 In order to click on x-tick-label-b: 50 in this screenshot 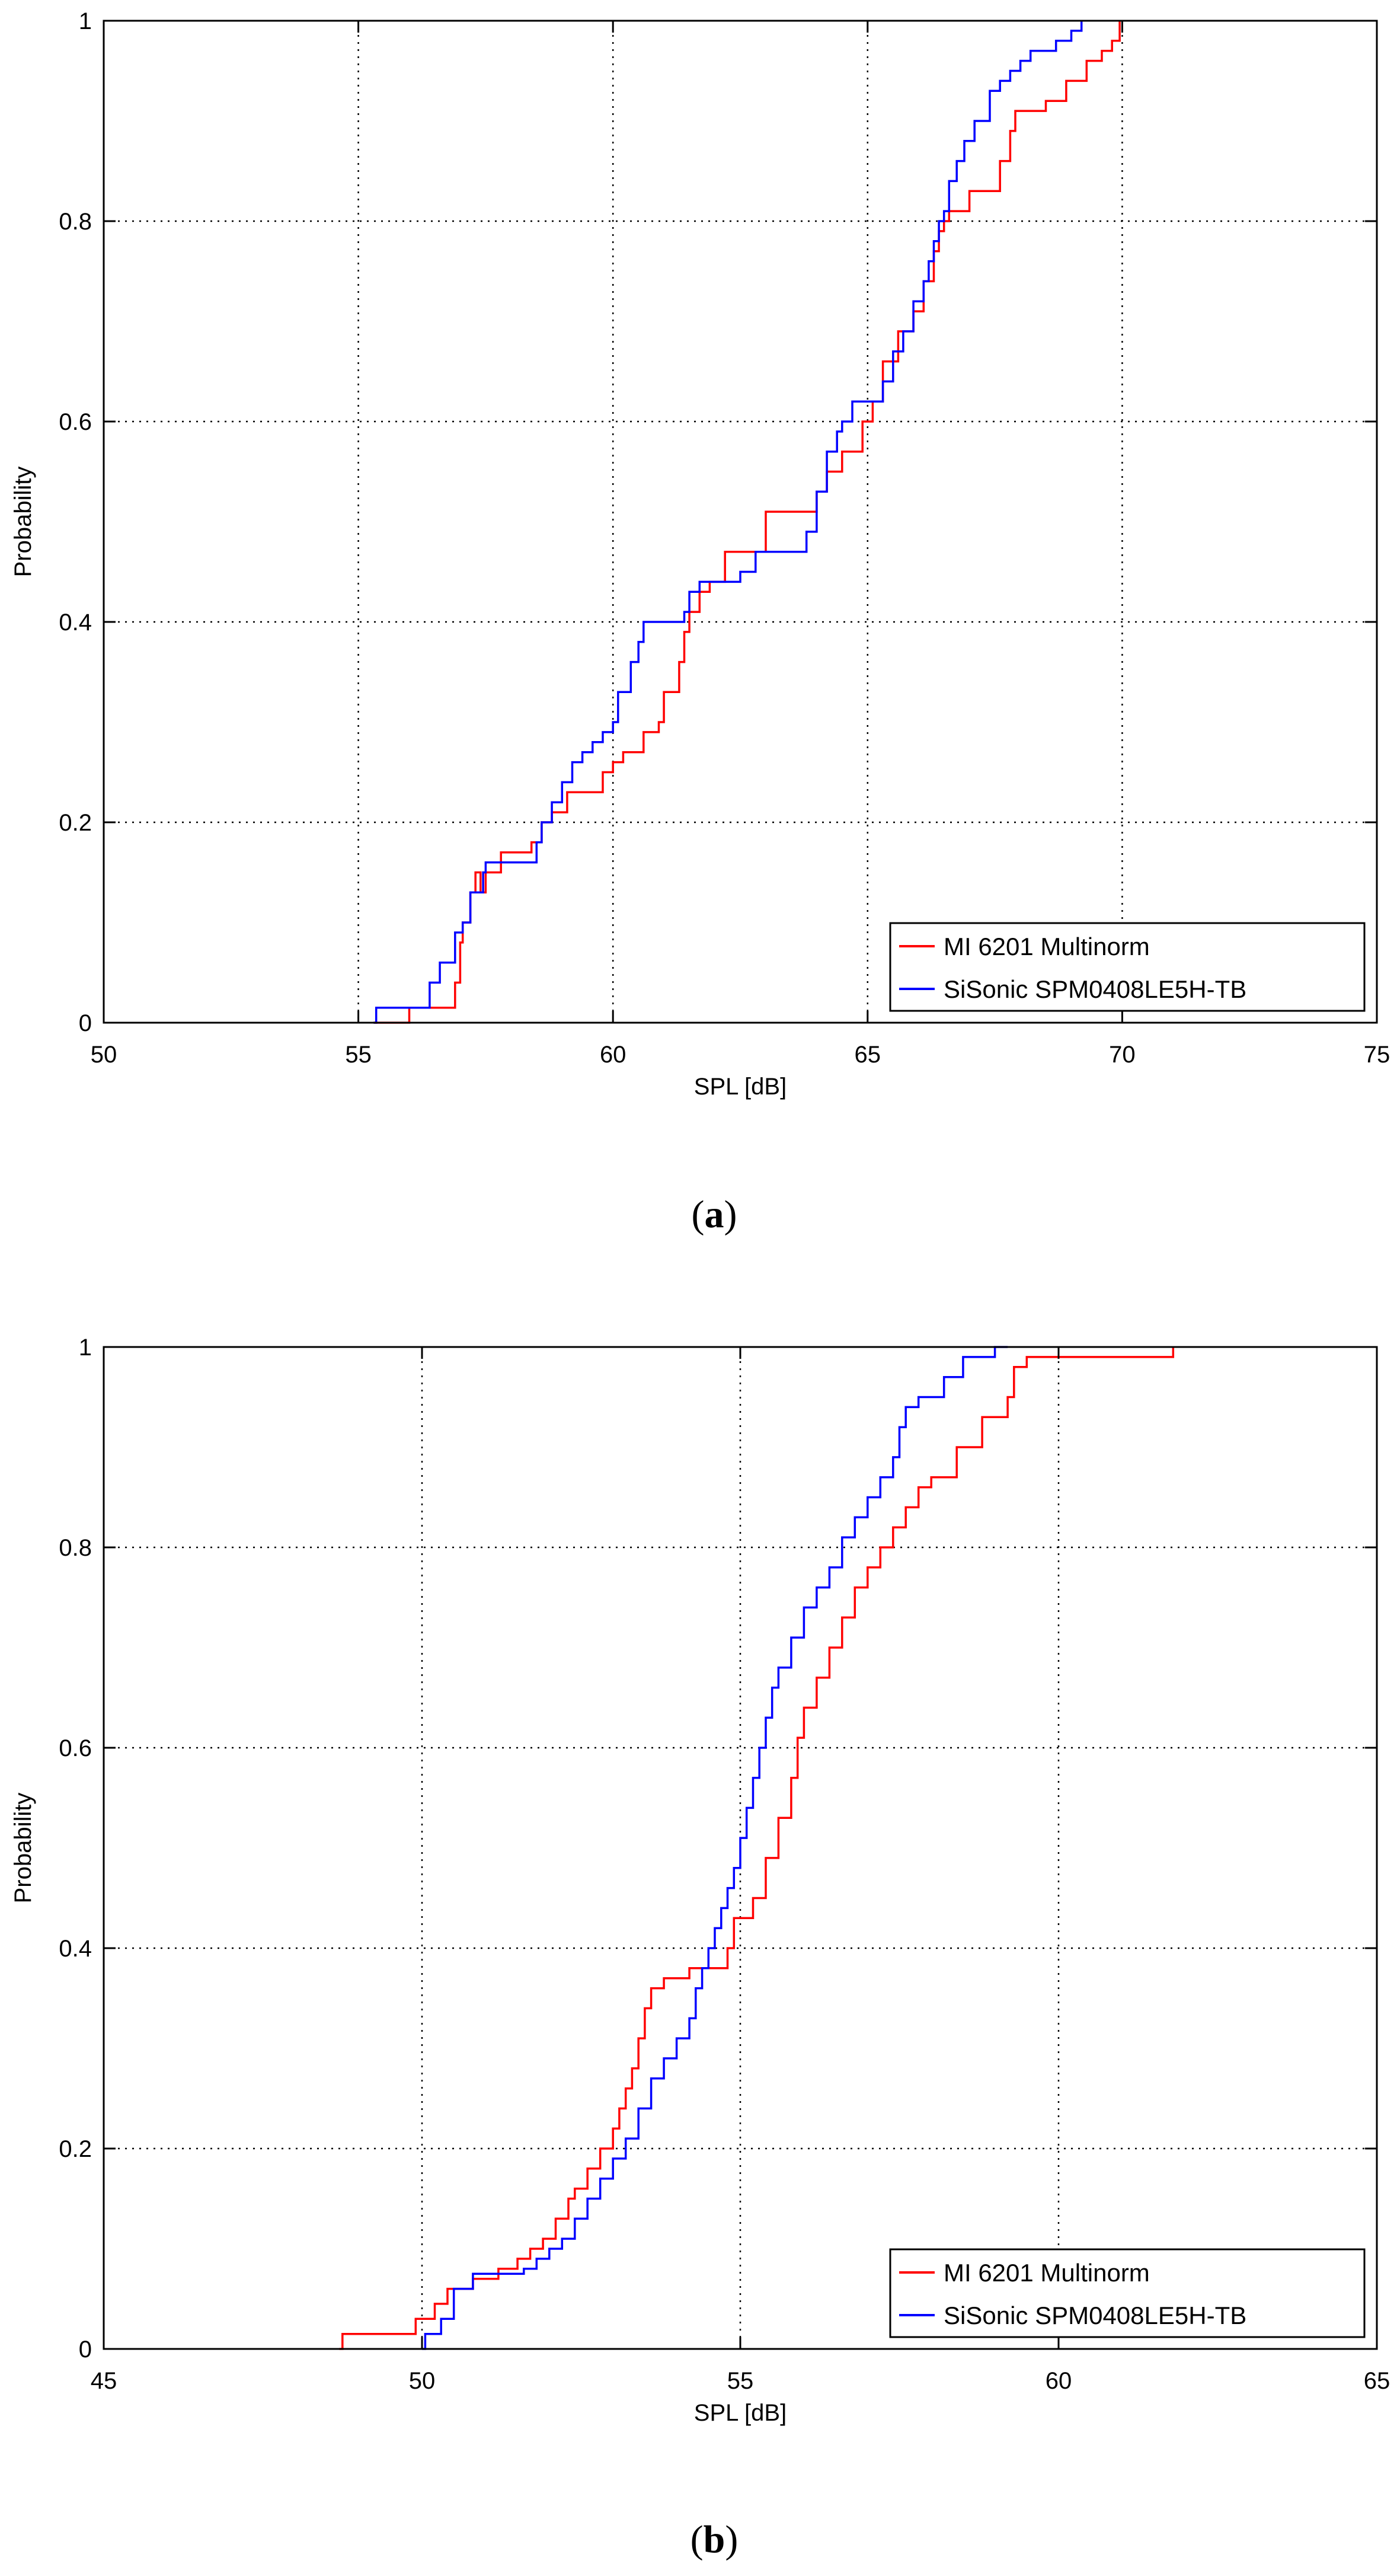, I will do `click(422, 2381)`.